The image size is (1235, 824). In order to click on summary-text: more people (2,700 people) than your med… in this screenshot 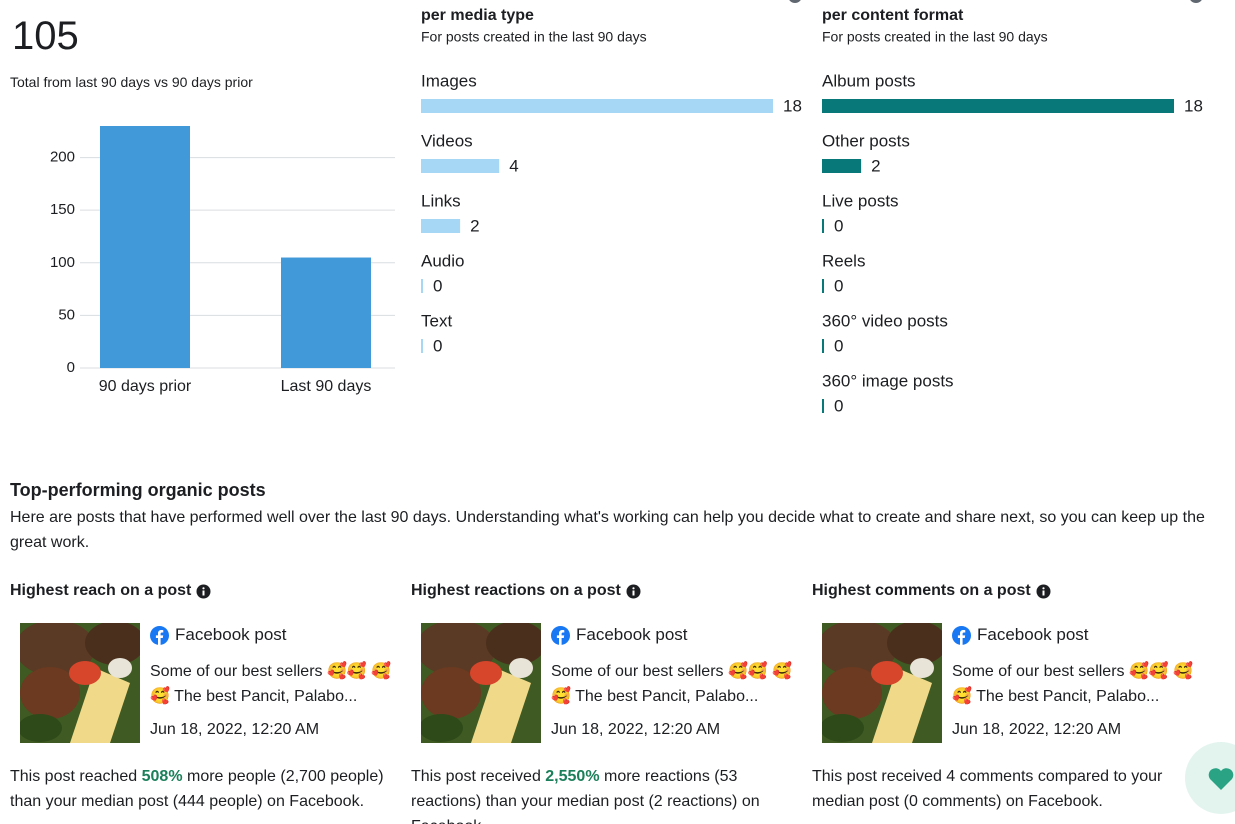, I will do `click(197, 789)`.